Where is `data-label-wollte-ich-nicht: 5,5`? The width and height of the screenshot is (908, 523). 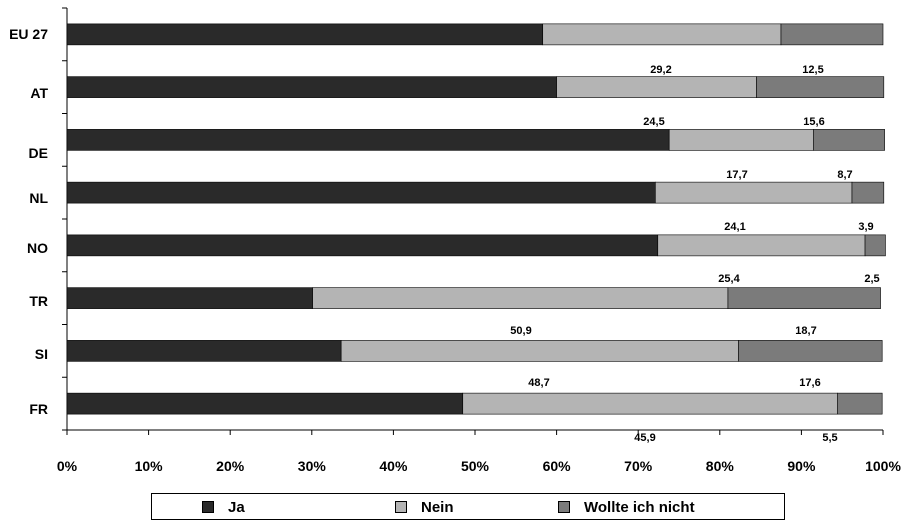 data-label-wollte-ich-nicht: 5,5 is located at coordinates (829, 438).